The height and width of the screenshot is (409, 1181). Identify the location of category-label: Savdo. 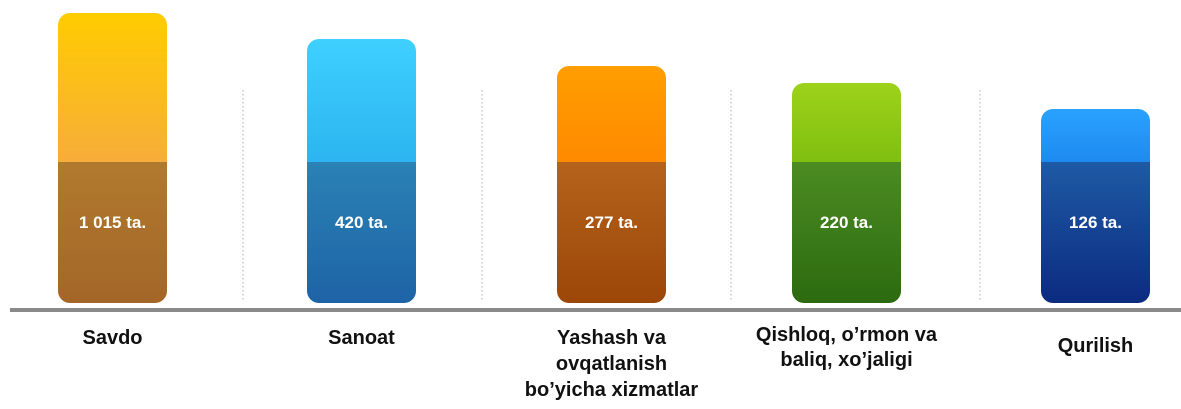
(112, 338).